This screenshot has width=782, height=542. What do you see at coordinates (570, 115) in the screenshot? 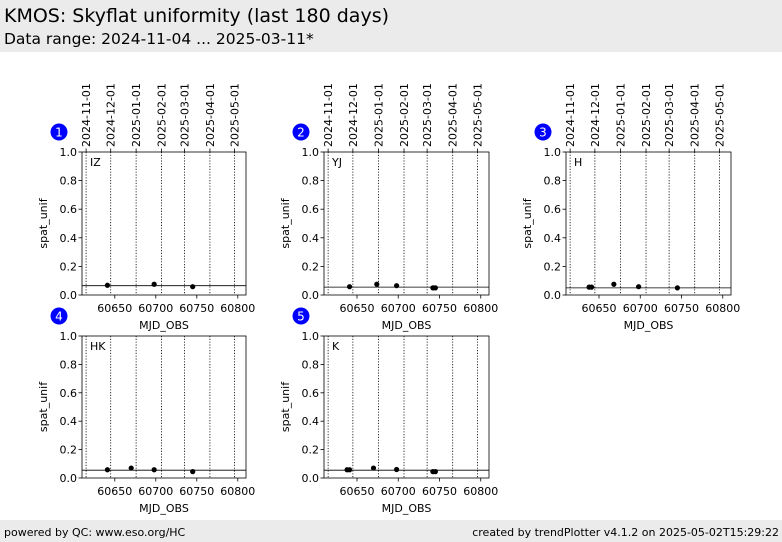
I see `date-tick-label: 2024-11-01` at bounding box center [570, 115].